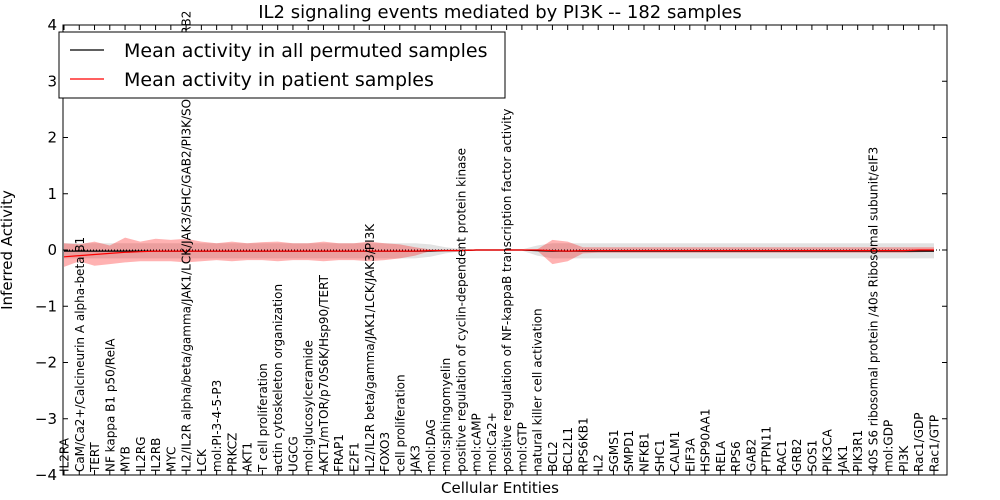 This screenshot has width=1000, height=500. Describe the element at coordinates (767, 449) in the screenshot. I see `x-tick-label: PTPN11` at that location.